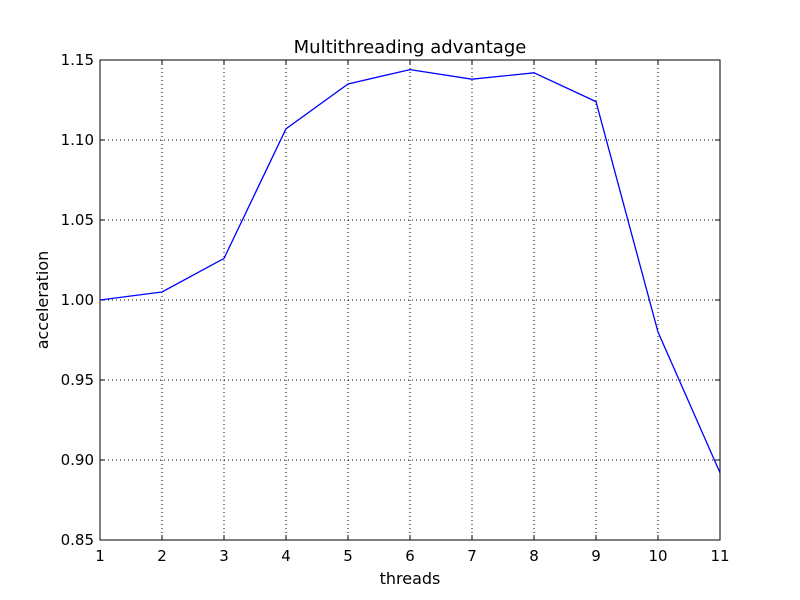 The image size is (800, 600). What do you see at coordinates (348, 556) in the screenshot?
I see `x-tick-label: 5` at bounding box center [348, 556].